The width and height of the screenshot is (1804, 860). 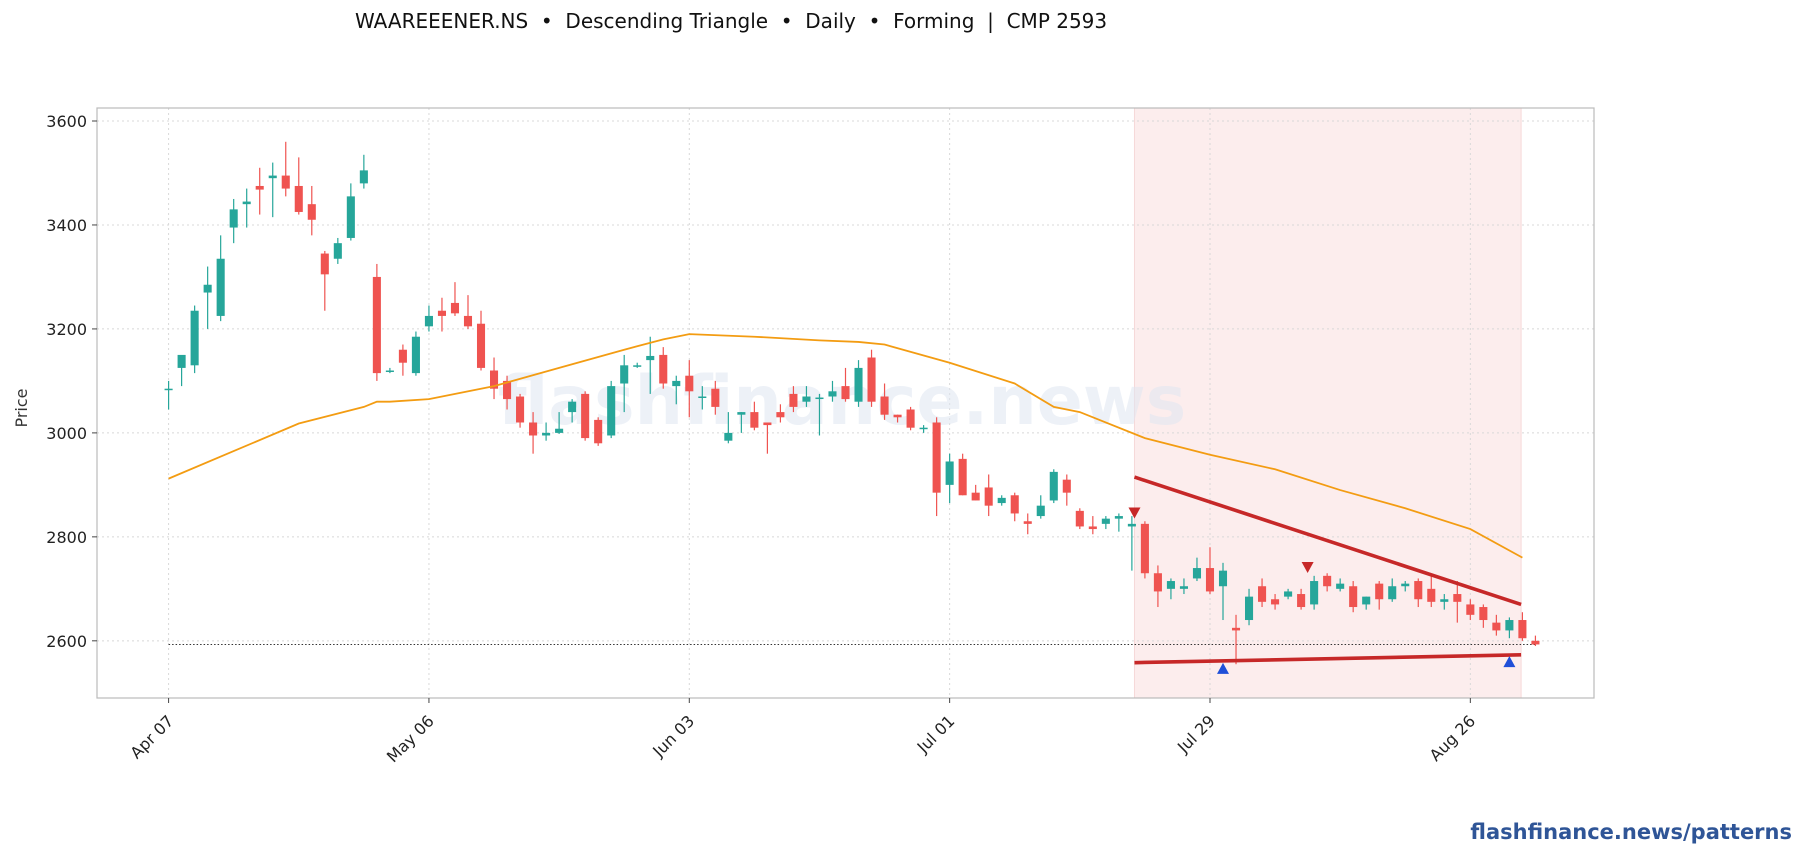 What do you see at coordinates (151, 736) in the screenshot?
I see `x-tick-label: Apr 07` at bounding box center [151, 736].